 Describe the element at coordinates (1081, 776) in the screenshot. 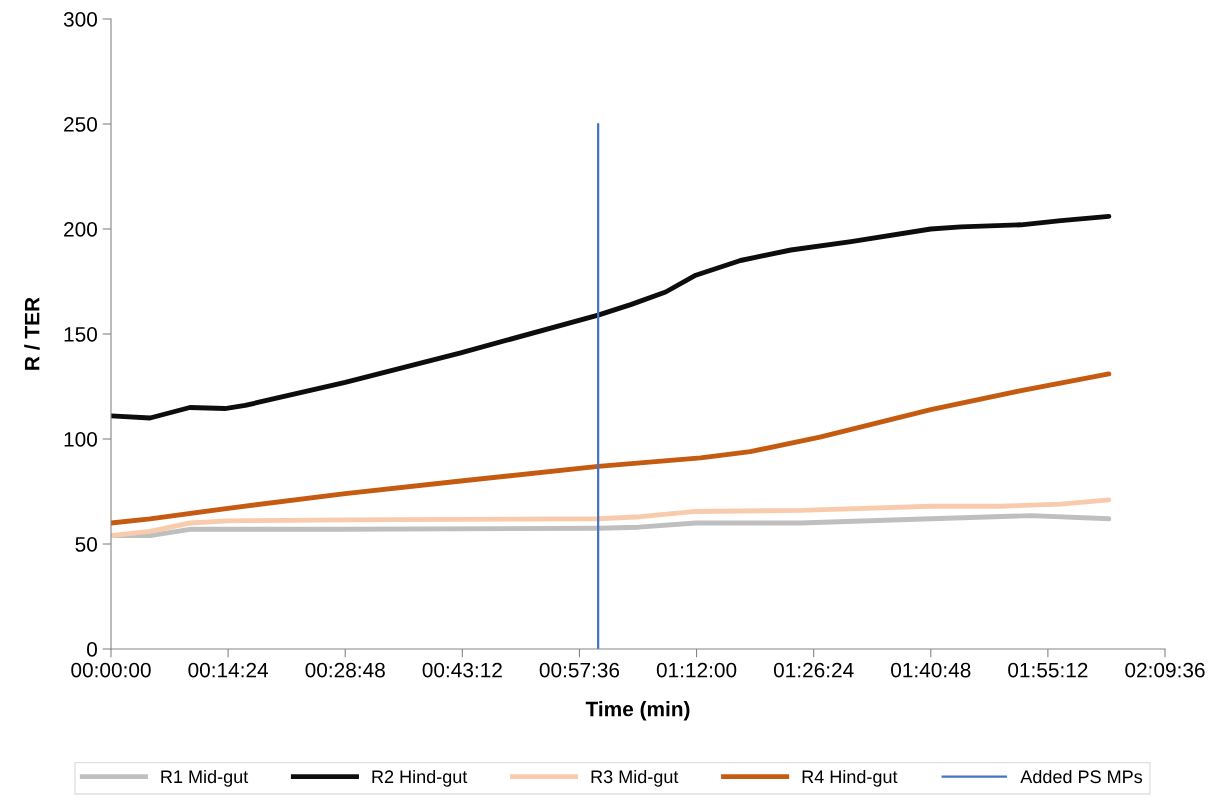

I see `legend-label: Added PS MPs` at that location.